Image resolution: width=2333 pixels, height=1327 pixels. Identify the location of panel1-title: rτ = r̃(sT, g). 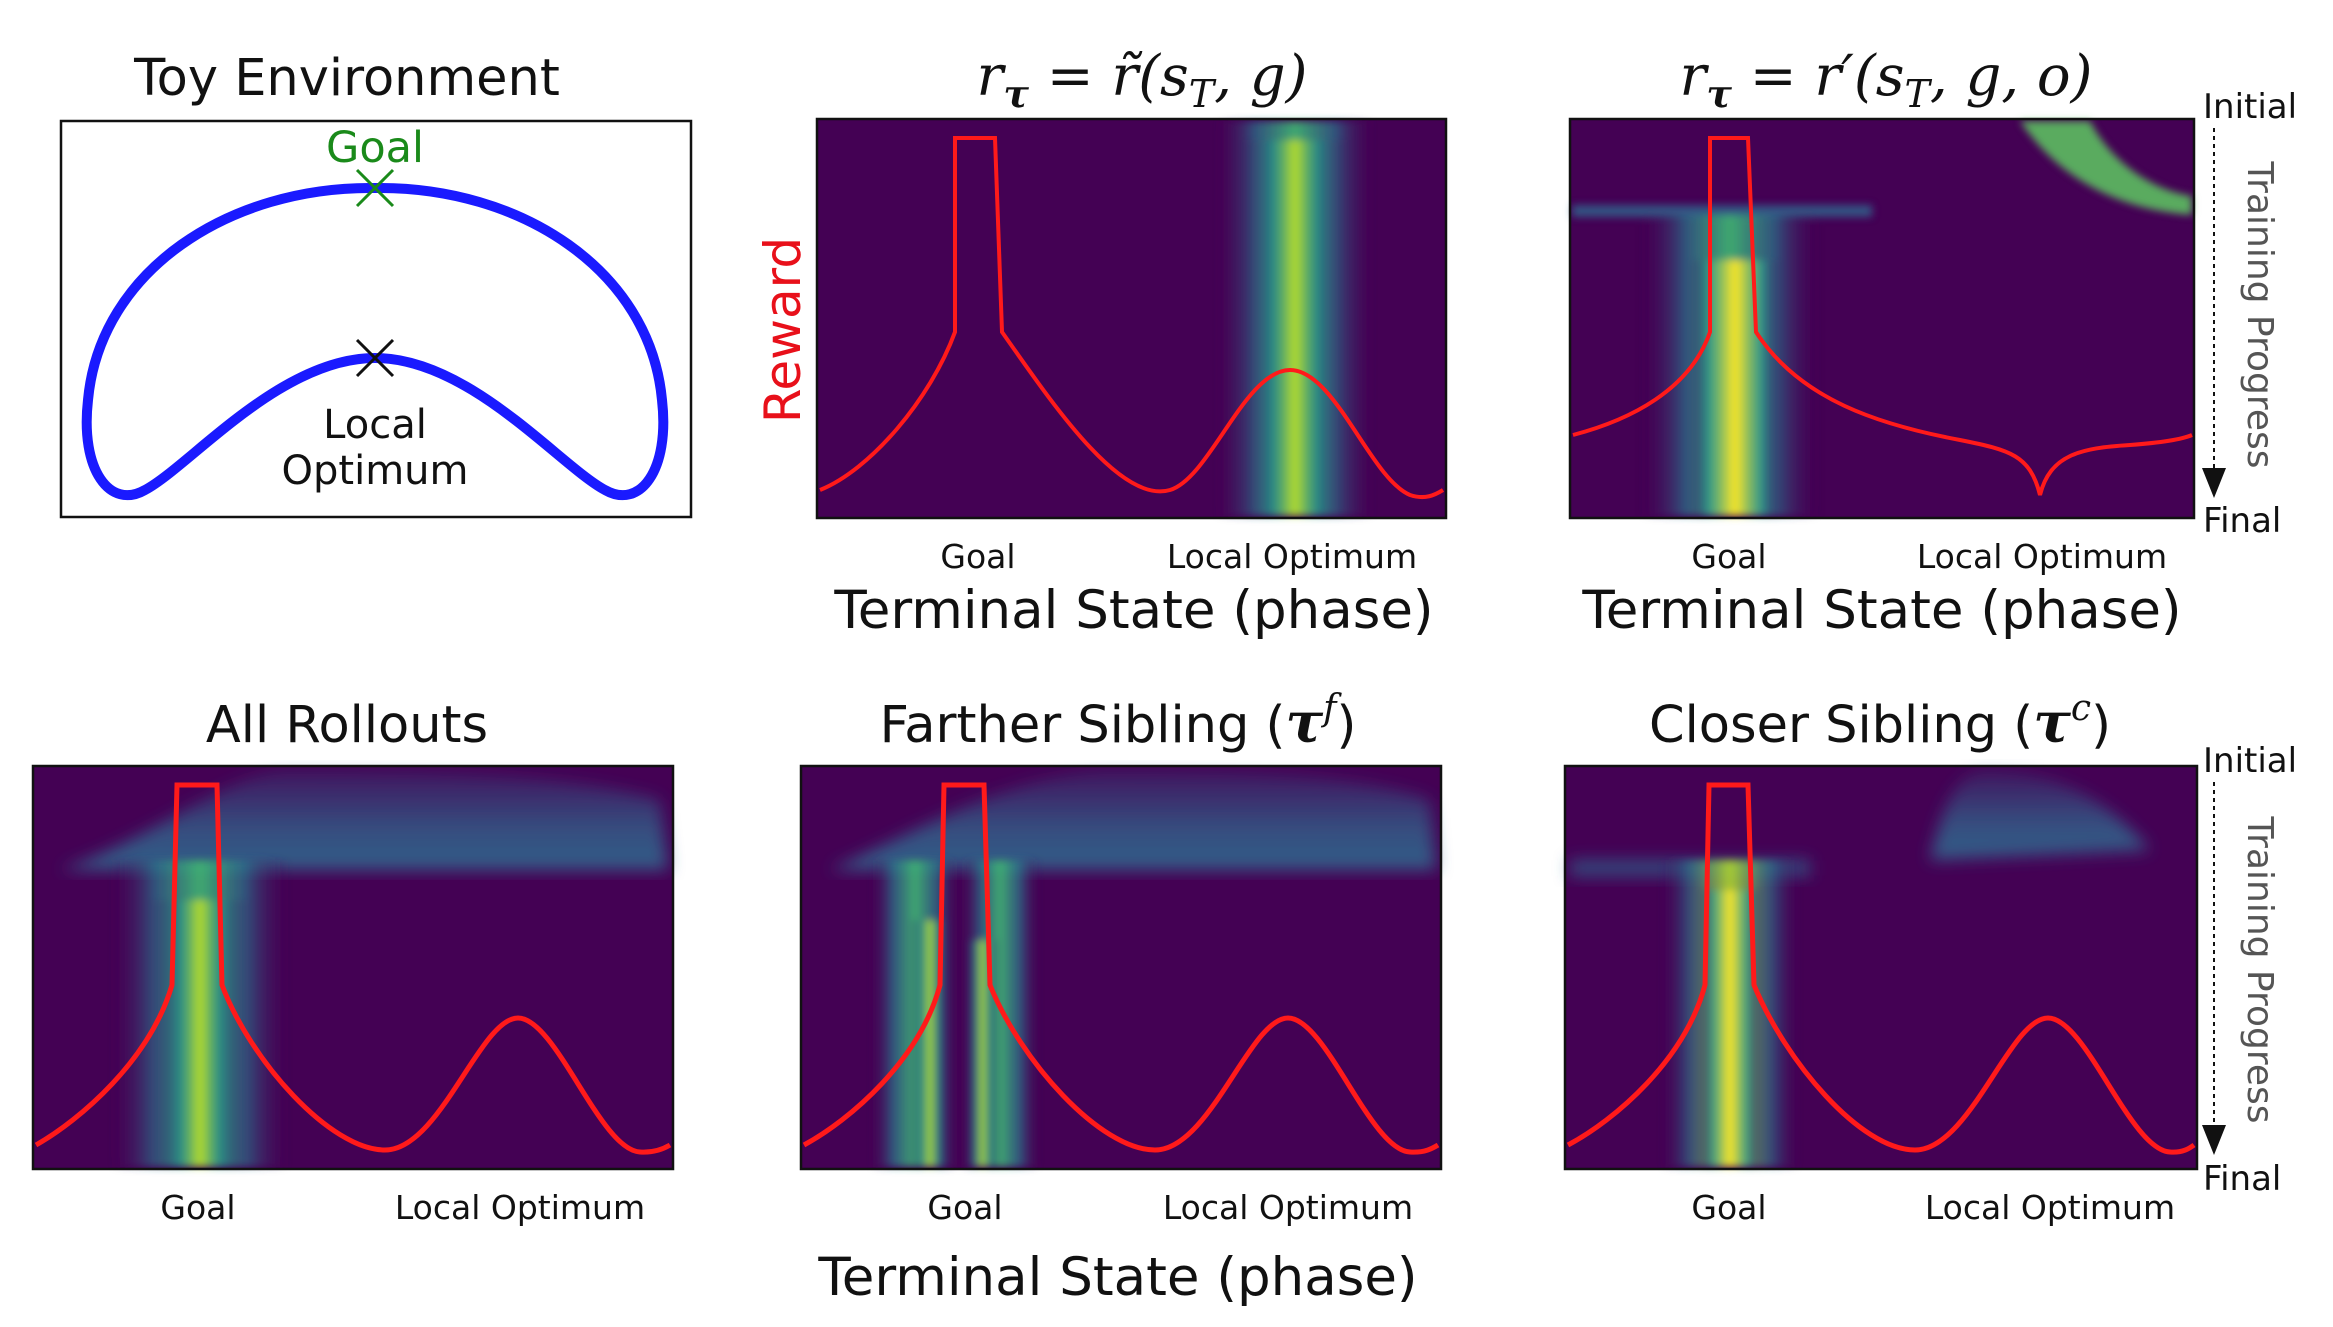
(1142, 80).